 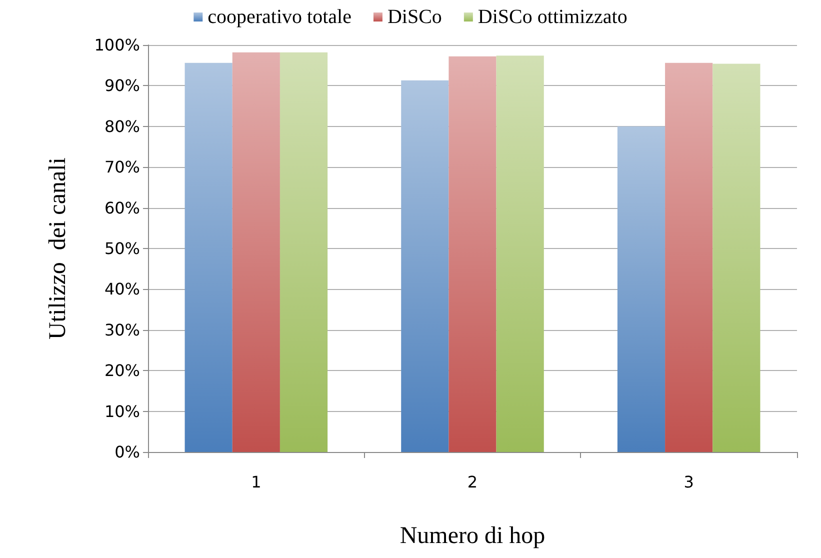 I want to click on y-axis-title: Utilizzo dei canali, so click(x=58, y=248).